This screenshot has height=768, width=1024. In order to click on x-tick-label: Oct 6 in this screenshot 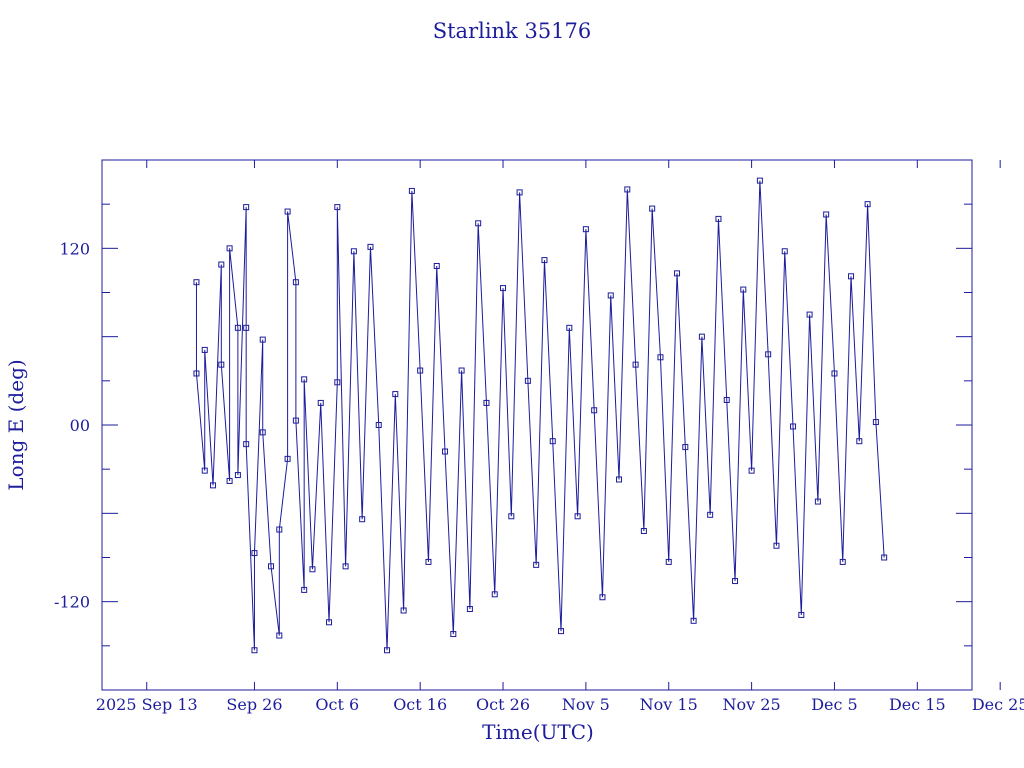, I will do `click(337, 704)`.